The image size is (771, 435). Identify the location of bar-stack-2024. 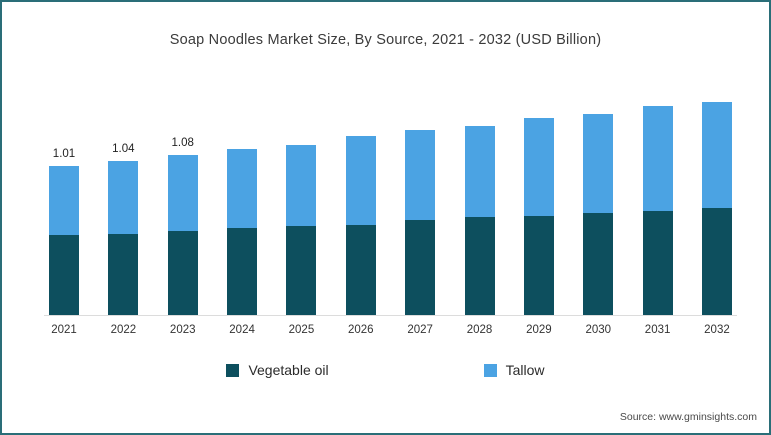
(242, 232).